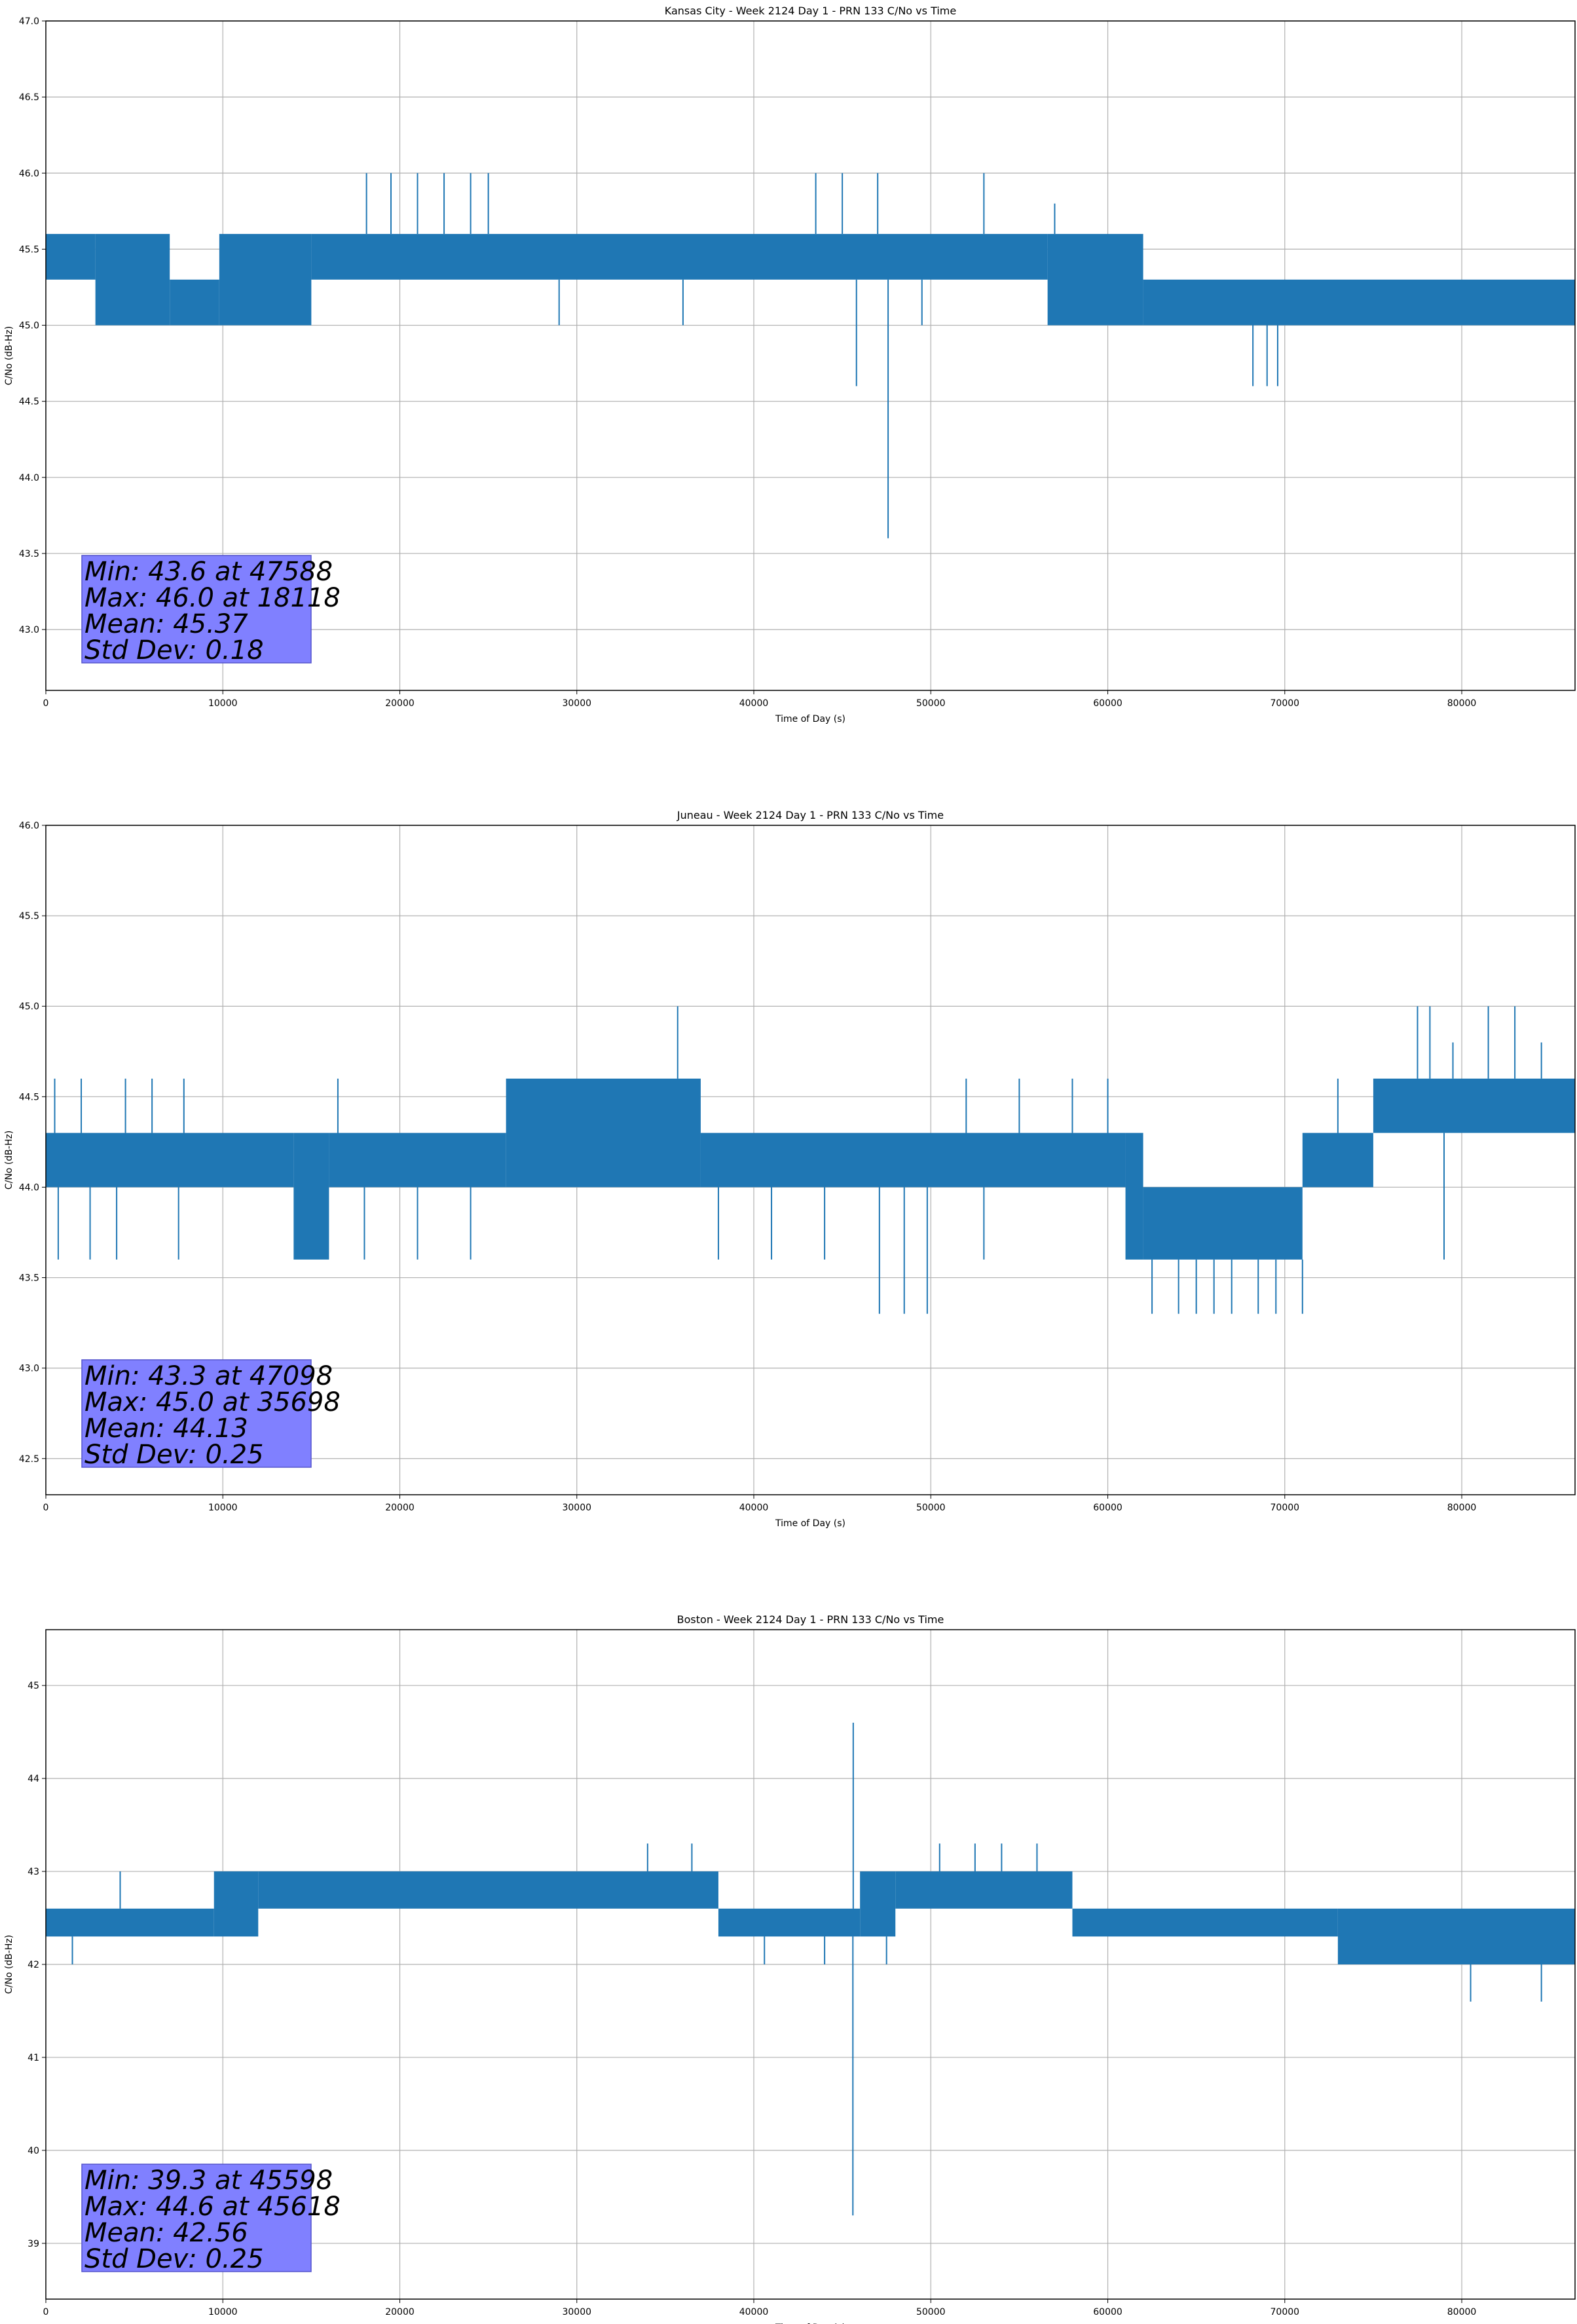  What do you see at coordinates (208, 1376) in the screenshot?
I see `stats-min: Min: 43.3 at 47098` at bounding box center [208, 1376].